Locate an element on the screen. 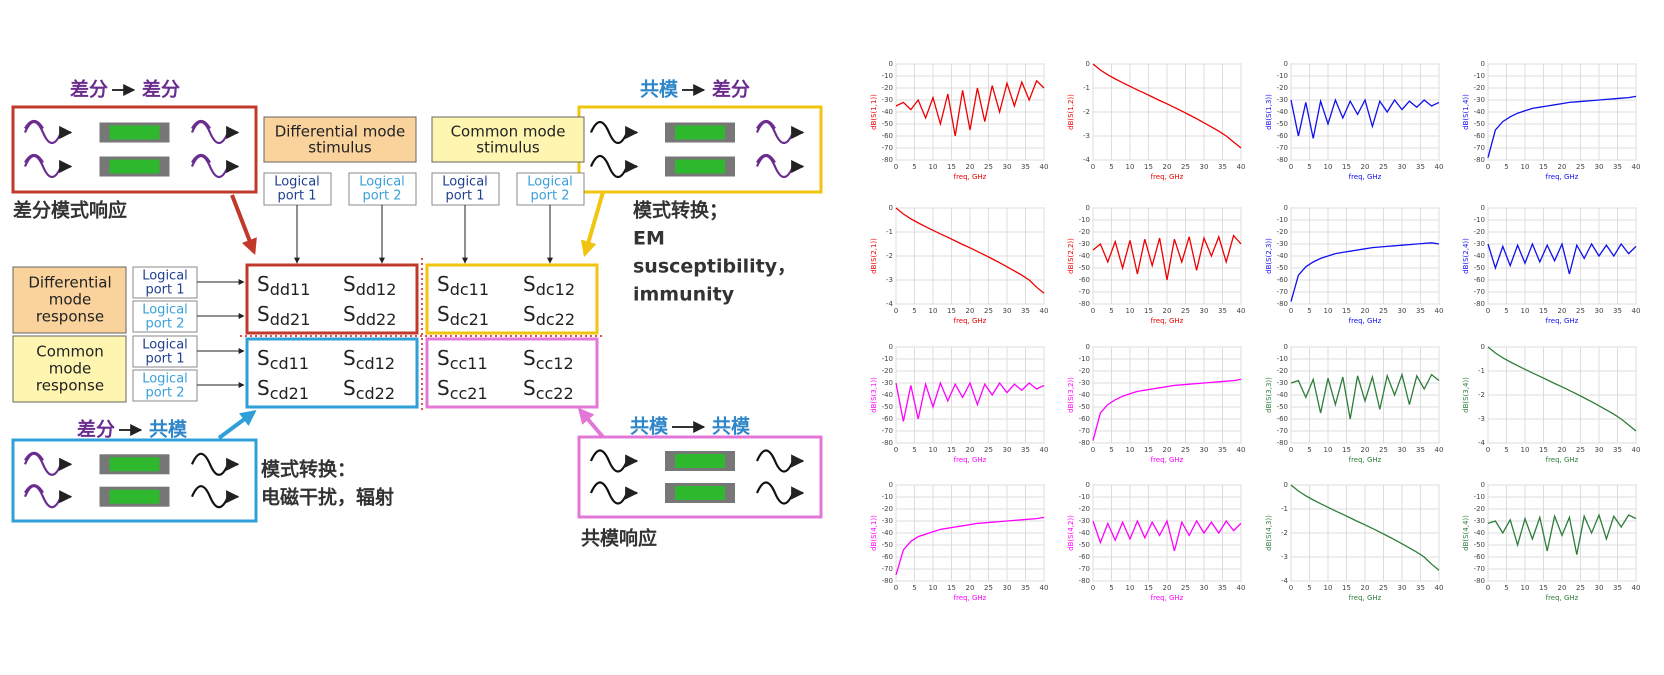 The width and height of the screenshot is (1664, 675). wave-inverse is located at coordinates (766, 158).